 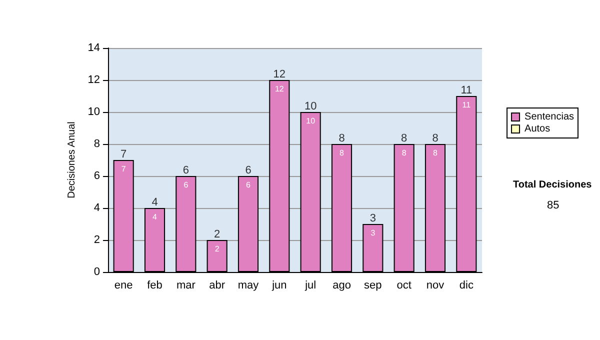 I want to click on y-tick-label: 12, so click(x=94, y=80).